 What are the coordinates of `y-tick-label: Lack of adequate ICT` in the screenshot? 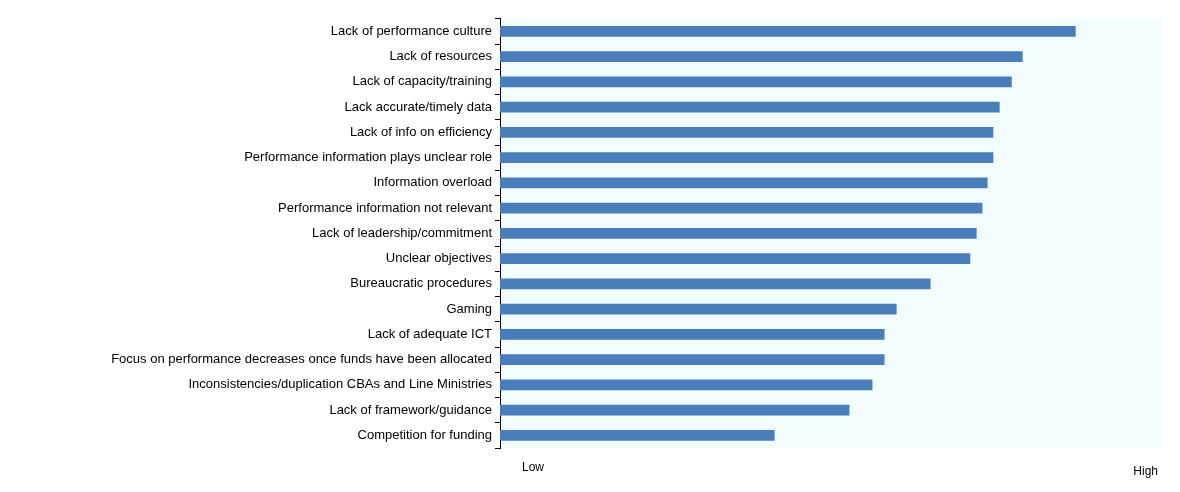 It's located at (430, 333).